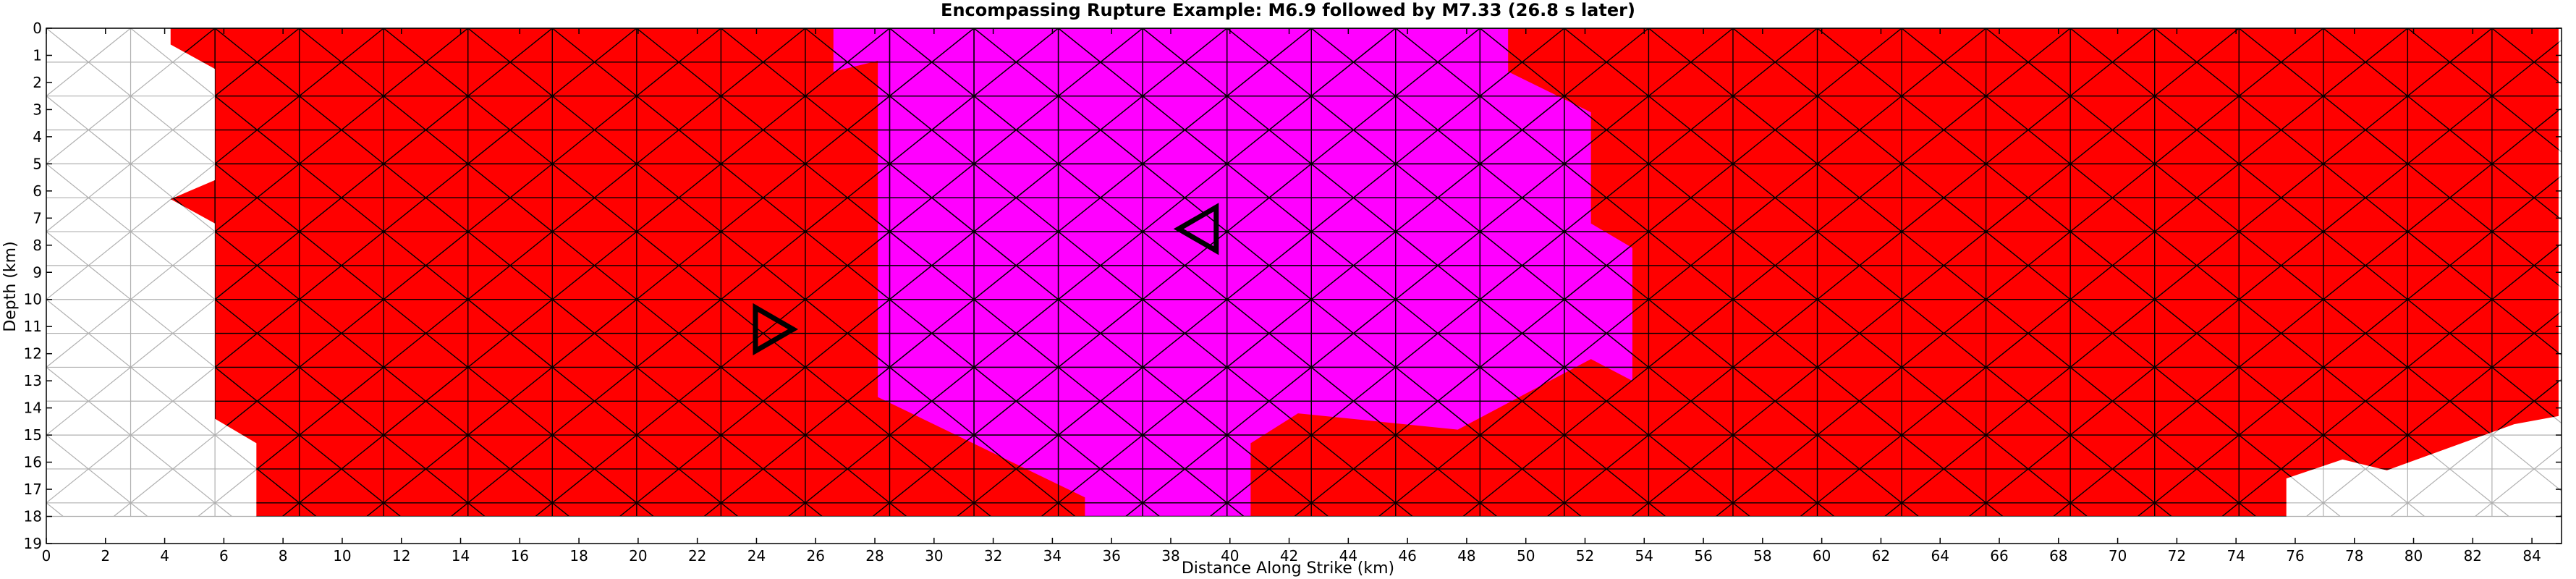  Describe the element at coordinates (1230, 556) in the screenshot. I see `x-tick-label: 40` at that location.